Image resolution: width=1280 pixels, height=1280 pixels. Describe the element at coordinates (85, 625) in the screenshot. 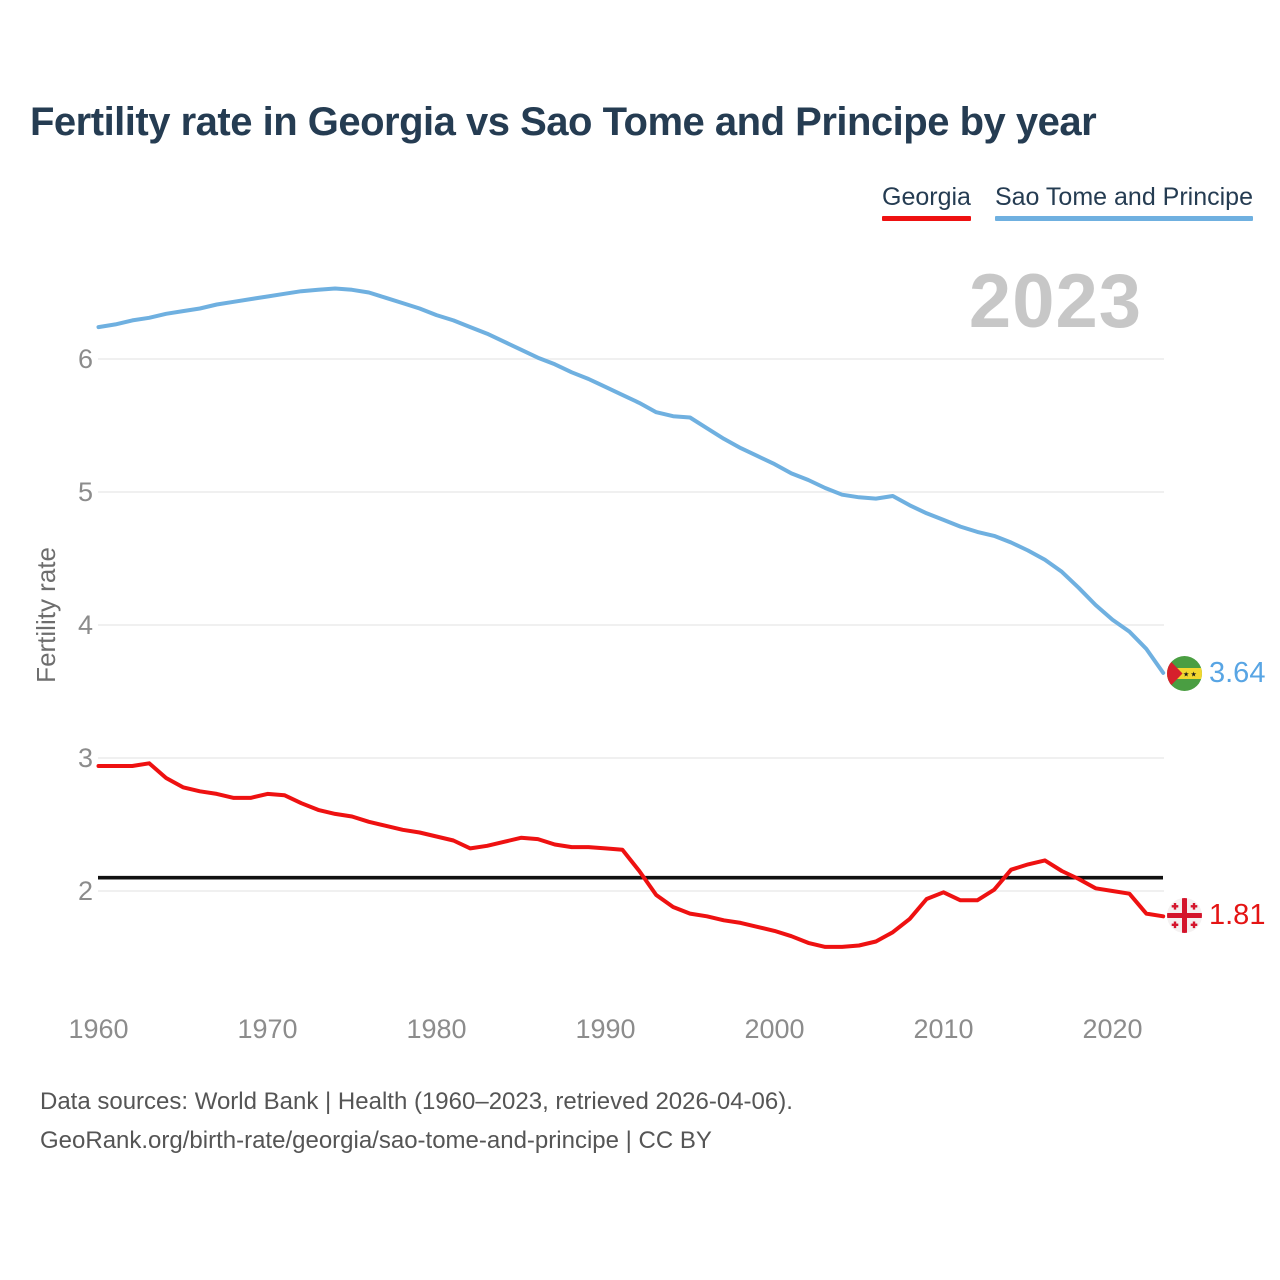

I see `y-tick-label: 4` at that location.